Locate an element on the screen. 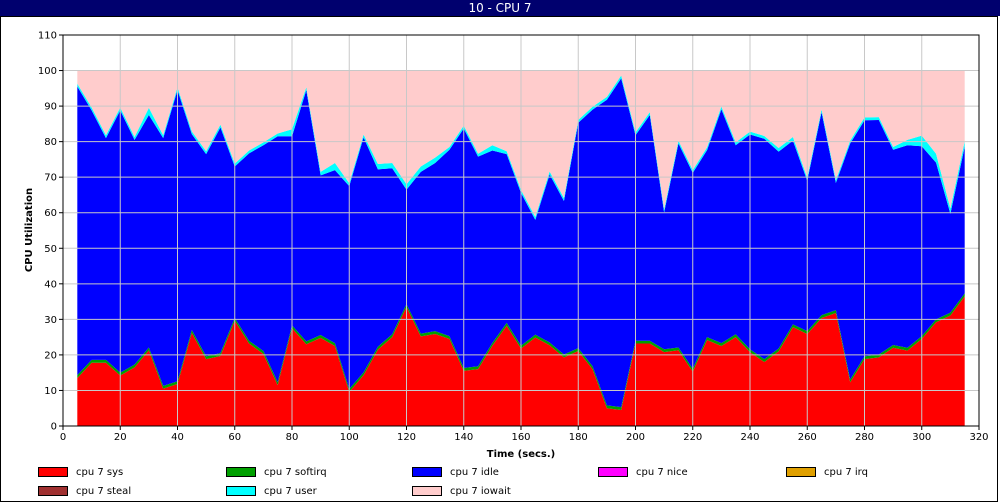 Image resolution: width=1000 pixels, height=504 pixels. legend-label: cpu 7 user is located at coordinates (290, 491).